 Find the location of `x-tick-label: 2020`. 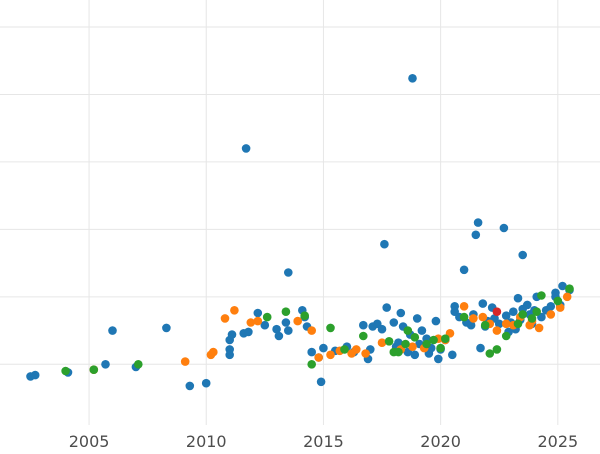

x-tick-label: 2020 is located at coordinates (440, 441).